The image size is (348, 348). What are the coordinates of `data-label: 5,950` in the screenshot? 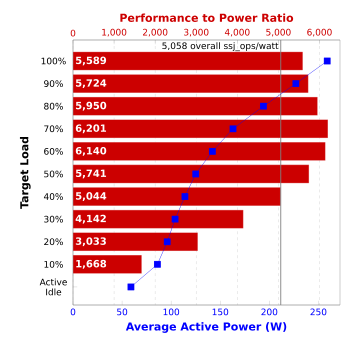 It's located at (91, 106).